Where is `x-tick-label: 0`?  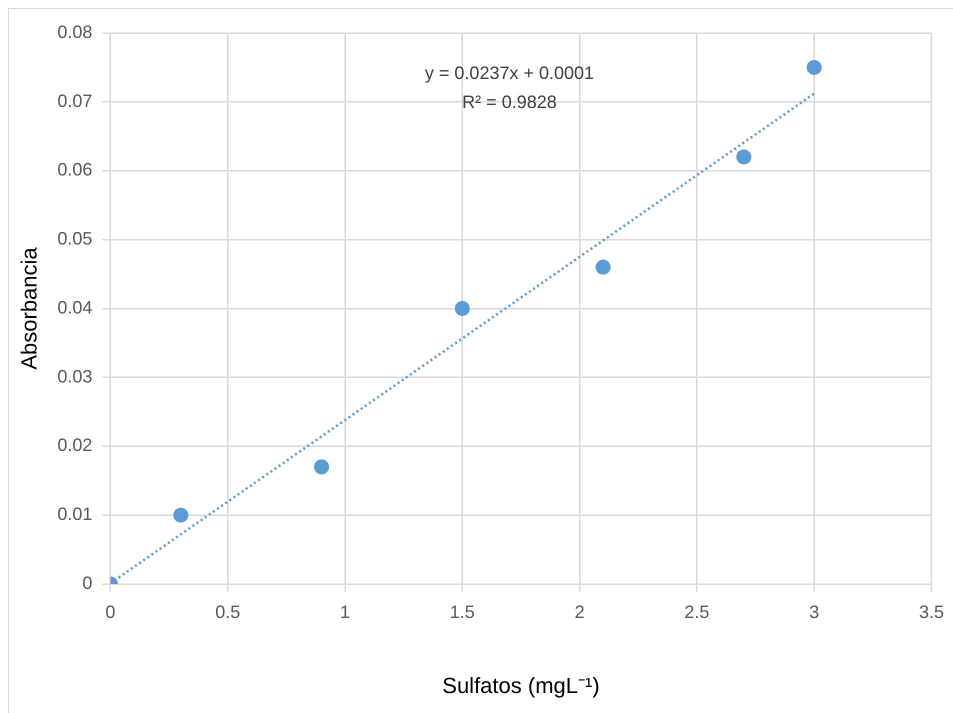 x-tick-label: 0 is located at coordinates (110, 612).